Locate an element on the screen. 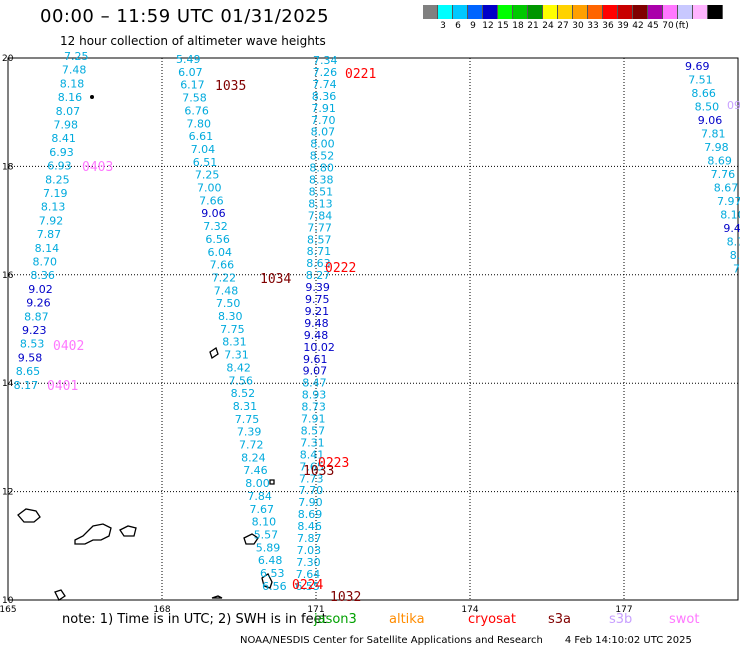 Image resolution: width=740 pixels, height=650 pixels. track-value: 8.50 is located at coordinates (707, 107).